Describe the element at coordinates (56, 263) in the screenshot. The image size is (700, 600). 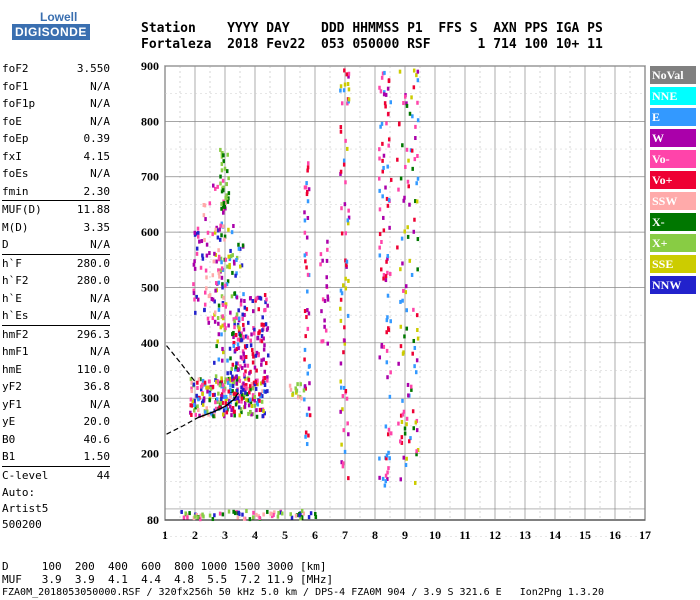
I see `param-row: h`F 280.0` at that location.